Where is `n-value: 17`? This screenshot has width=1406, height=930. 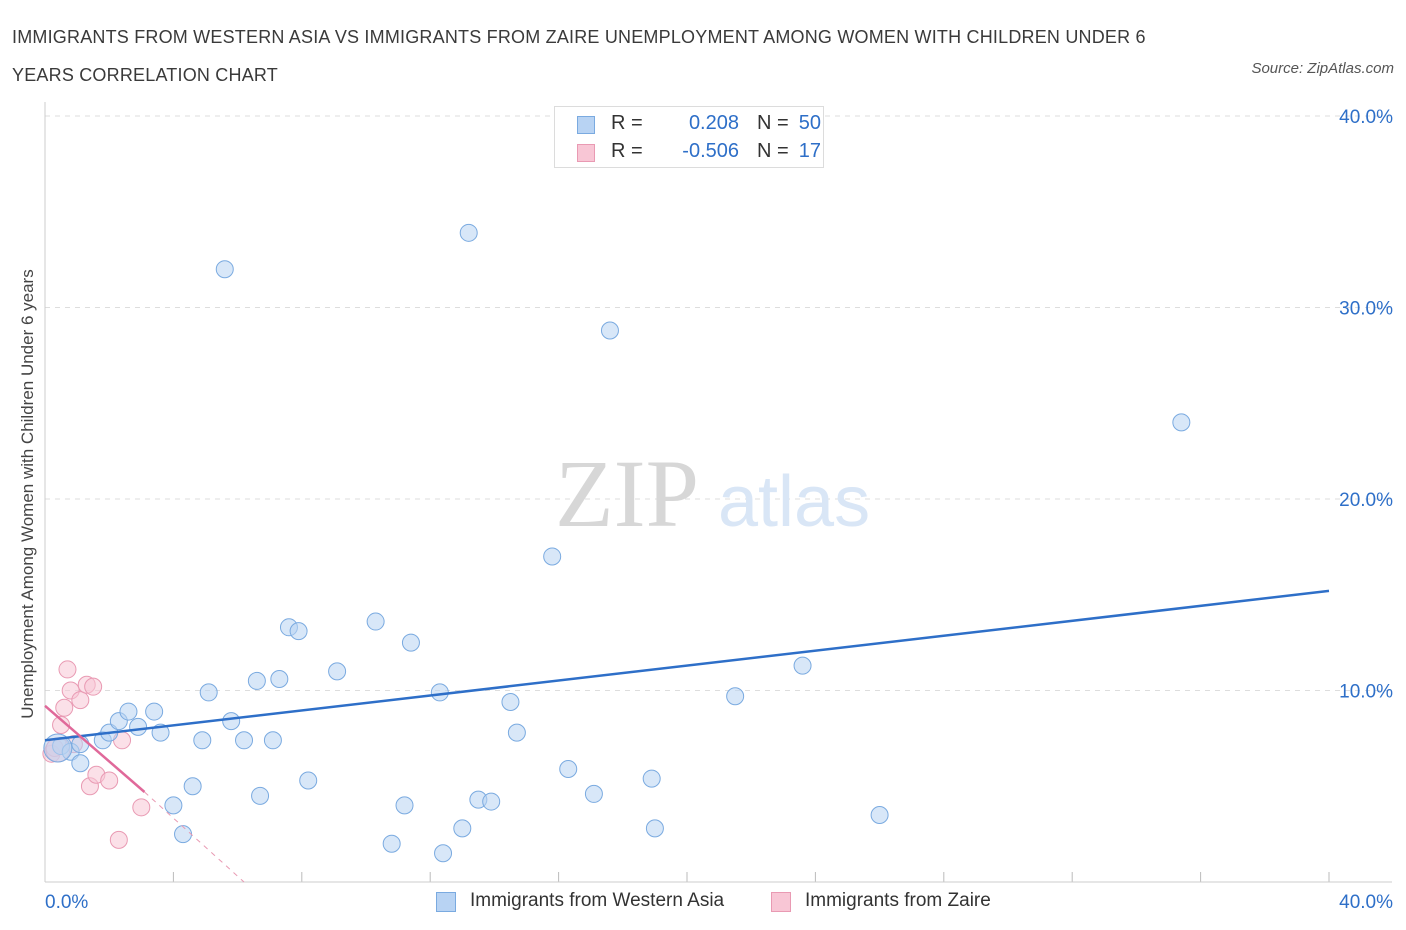 n-value: 17 is located at coordinates (809, 151).